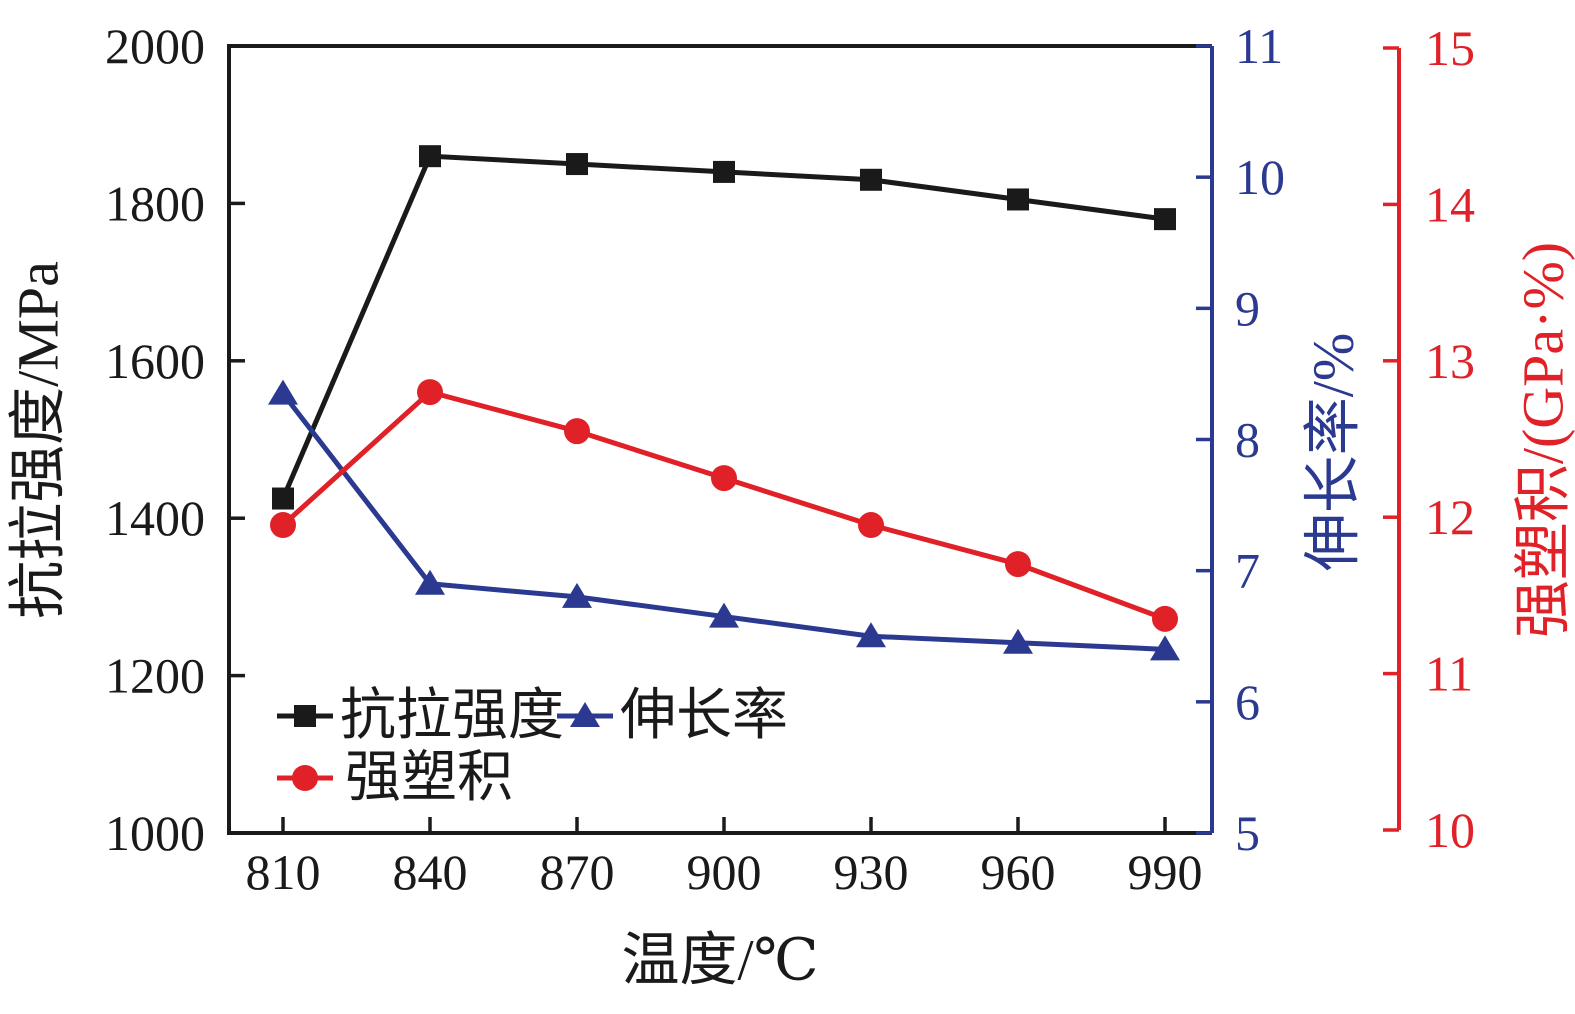 This screenshot has height=1014, width=1575. I want to click on y-right-outer-tick-label: 10, so click(1450, 830).